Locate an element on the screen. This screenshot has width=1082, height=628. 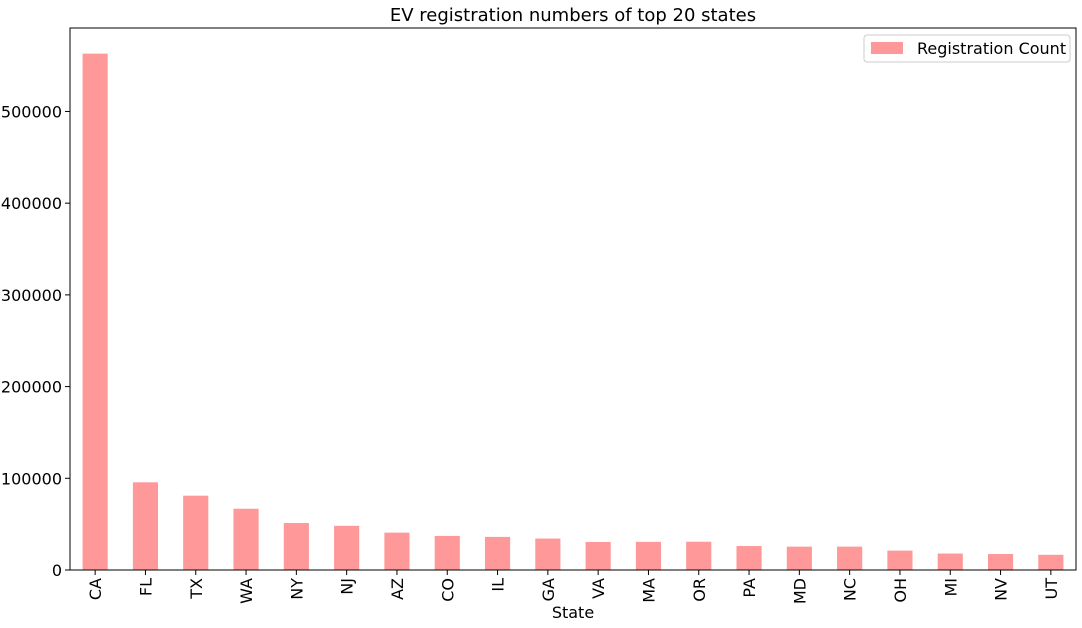
bar-fl is located at coordinates (145, 526).